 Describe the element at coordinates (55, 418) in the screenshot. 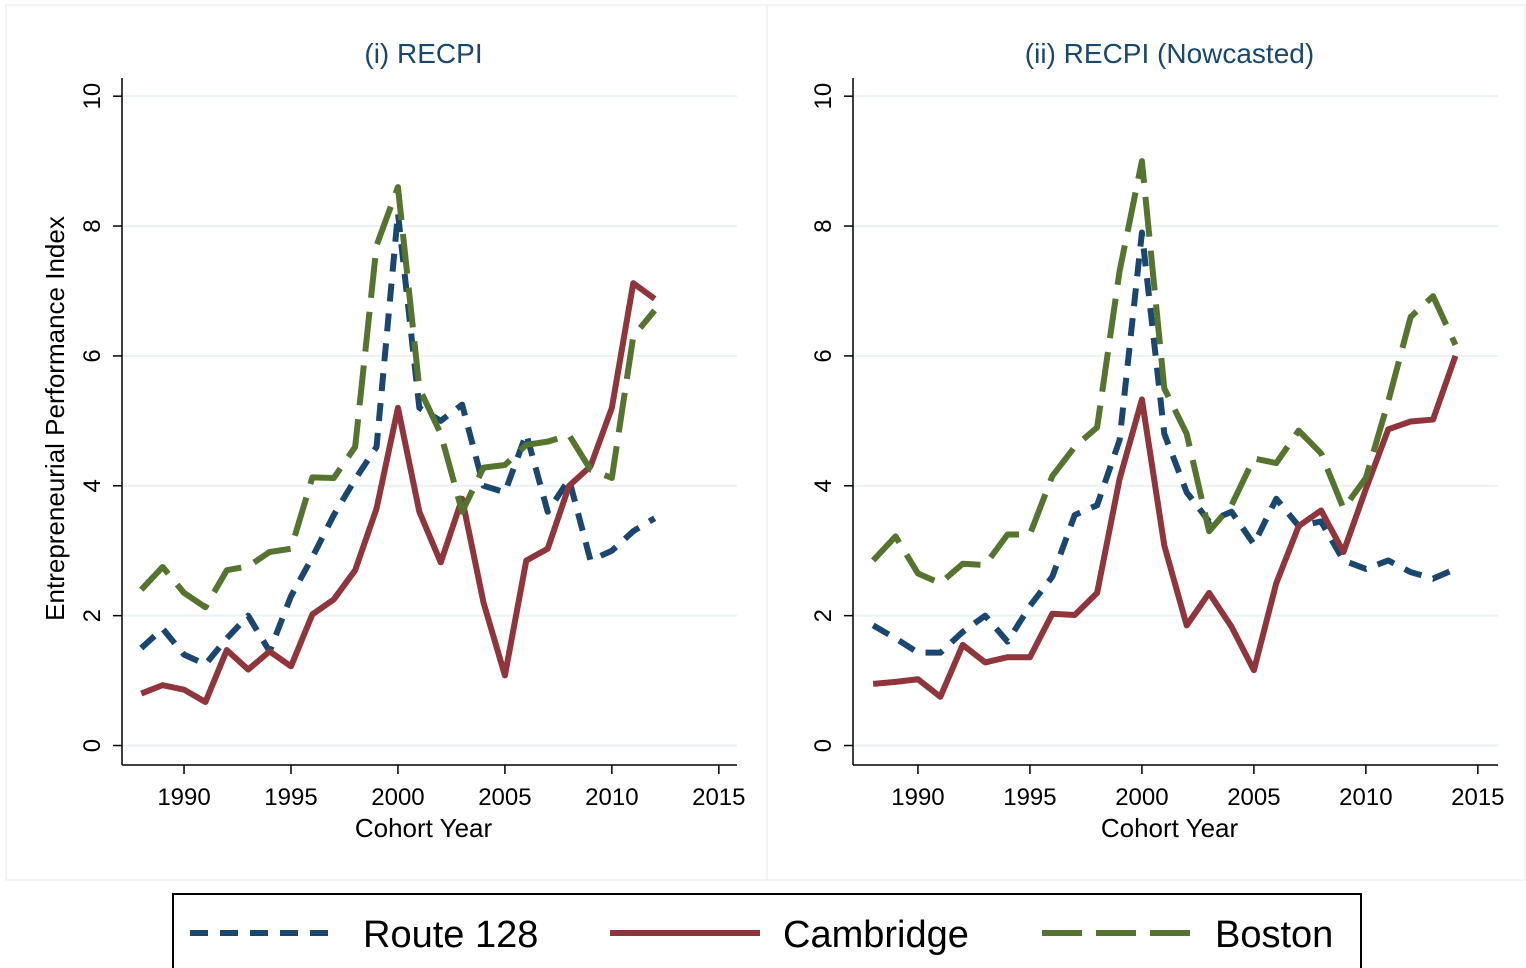

I see `y-axis-label: Entrepreneurial Performance Index` at that location.